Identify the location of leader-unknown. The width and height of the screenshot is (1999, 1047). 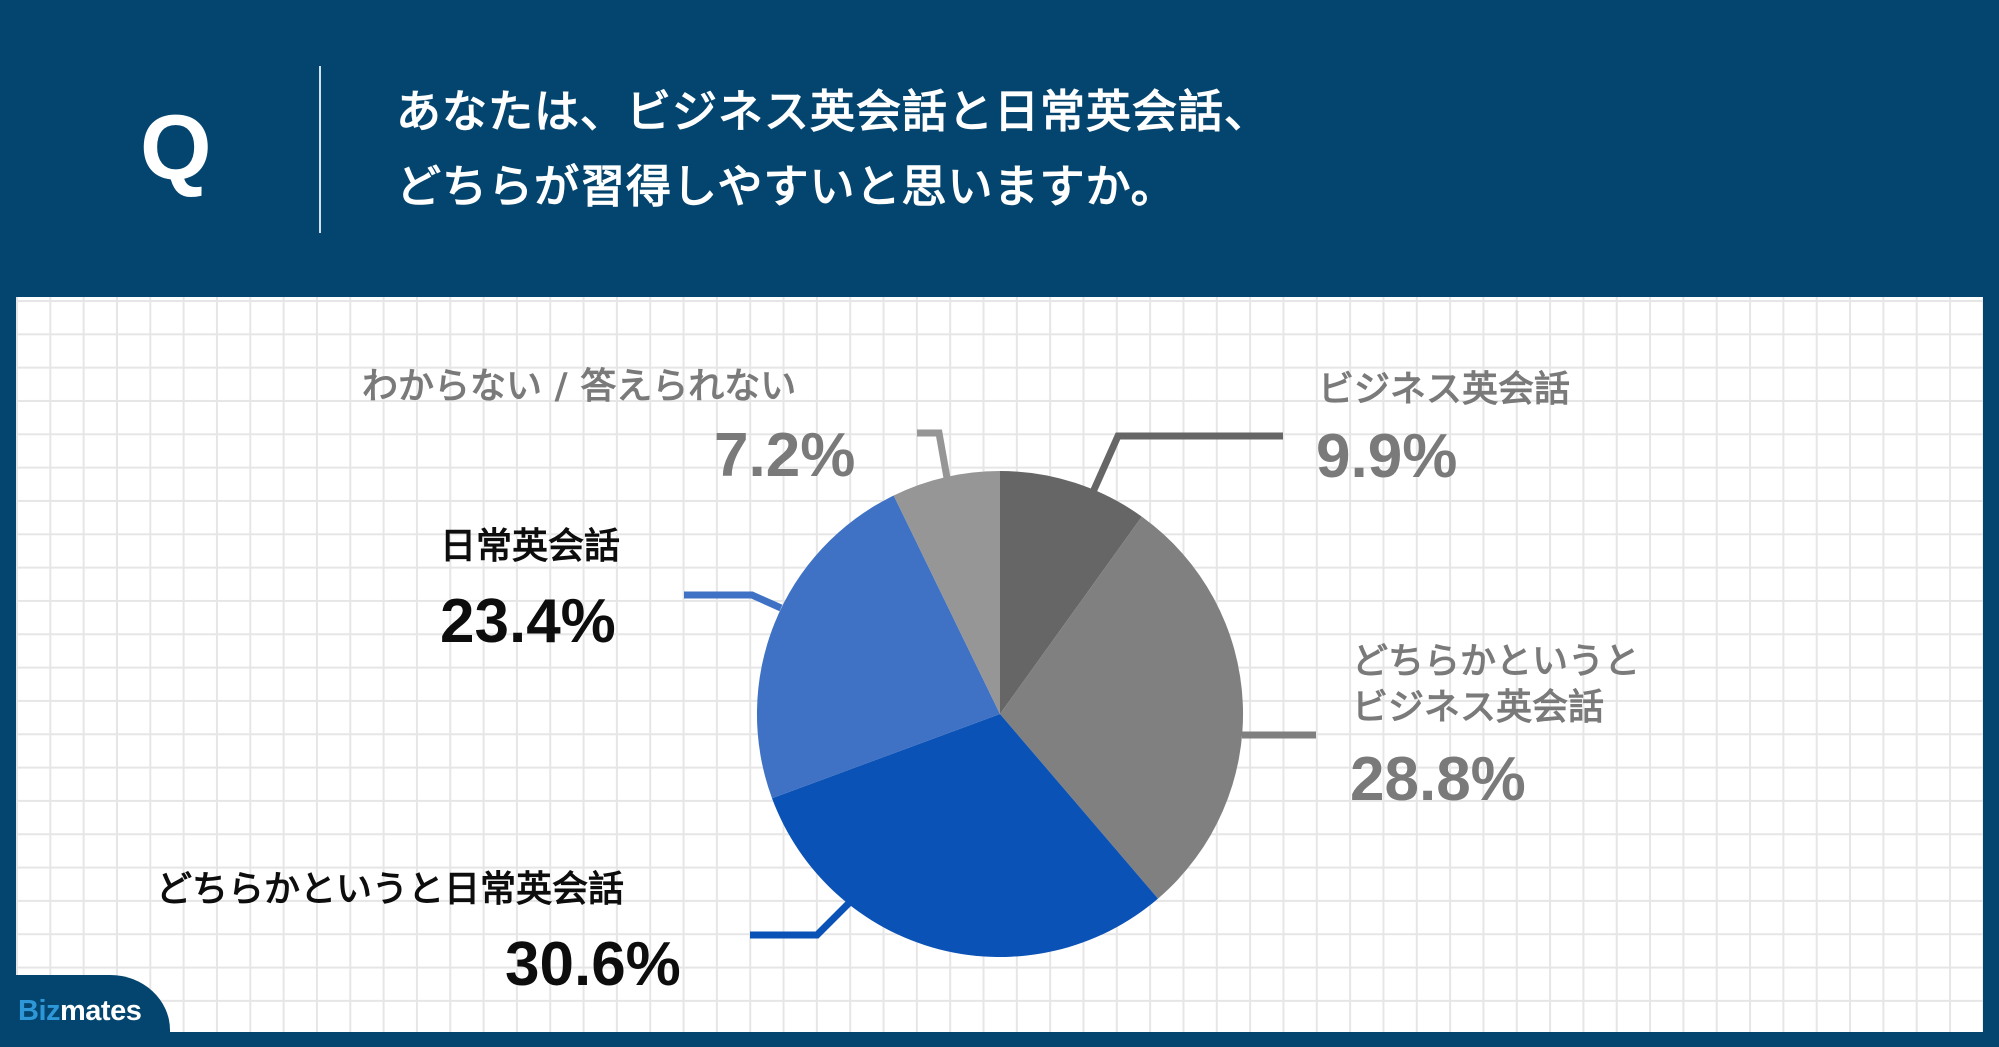
(934, 454).